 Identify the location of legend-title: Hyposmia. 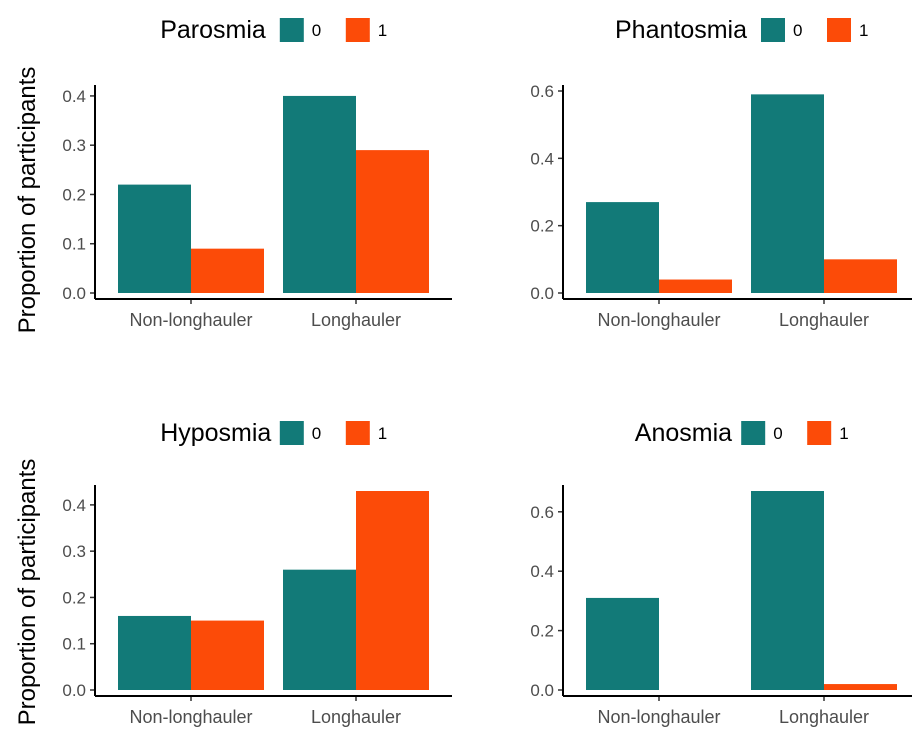
(215, 433).